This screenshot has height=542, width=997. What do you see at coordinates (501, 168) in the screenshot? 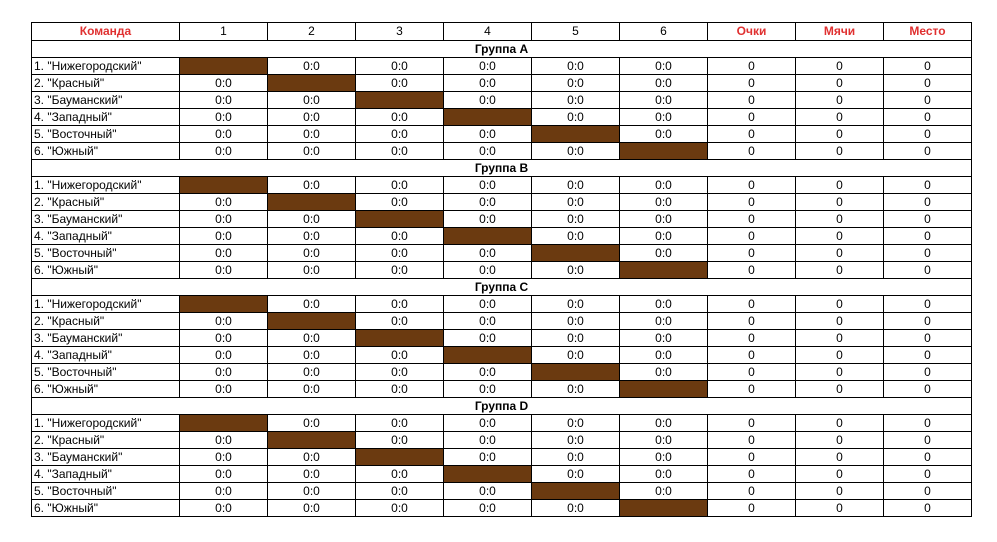
I see `group-title: Группа B` at bounding box center [501, 168].